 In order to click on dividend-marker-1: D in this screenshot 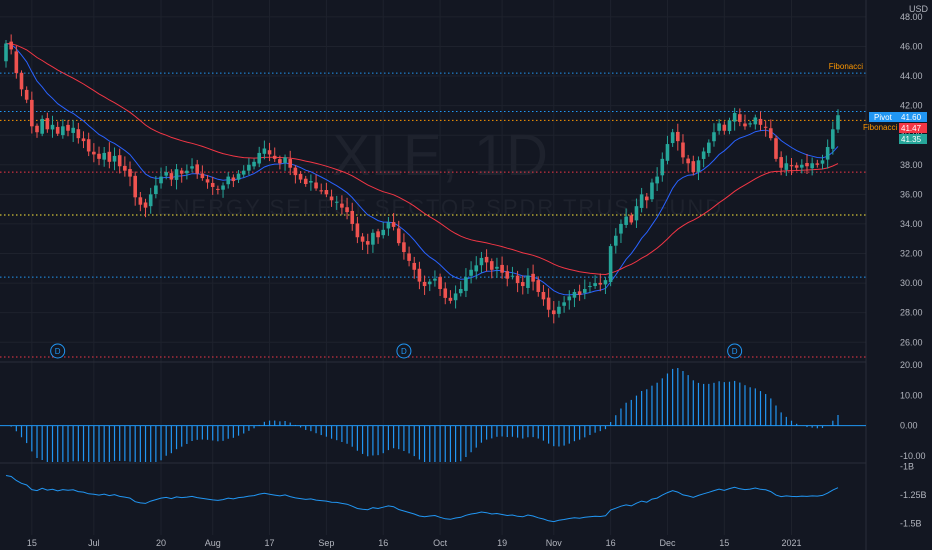, I will do `click(404, 351)`.